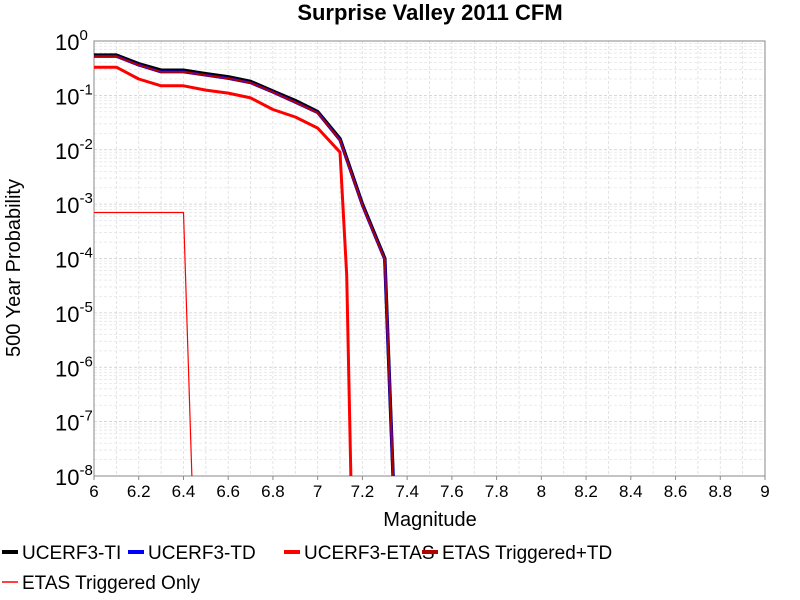  What do you see at coordinates (720, 491) in the screenshot?
I see `x-tick-label: 8.8` at bounding box center [720, 491].